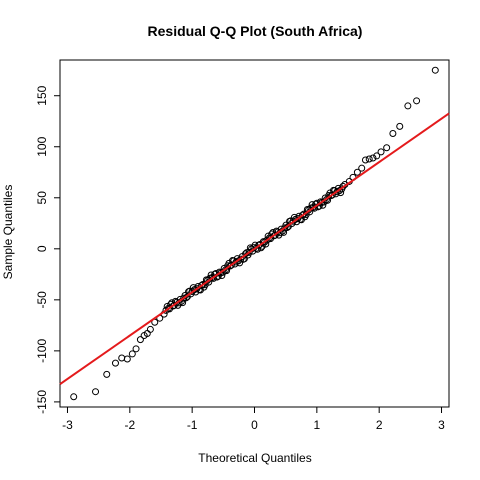 The height and width of the screenshot is (480, 480). I want to click on x-tick-label: 0, so click(254, 425).